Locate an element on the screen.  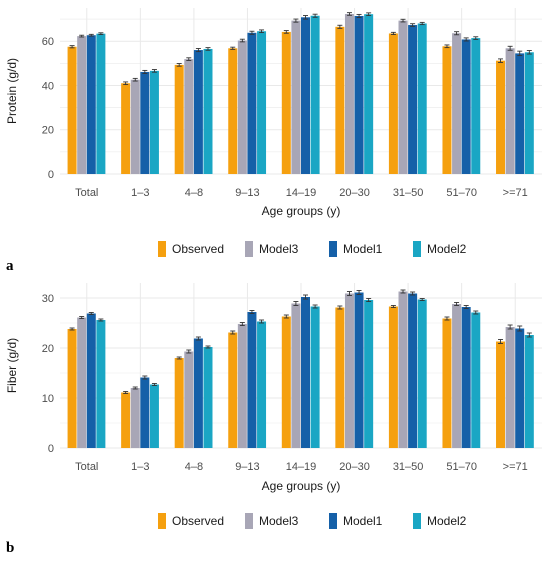
x-tick-label: Total is located at coordinates (86, 467).